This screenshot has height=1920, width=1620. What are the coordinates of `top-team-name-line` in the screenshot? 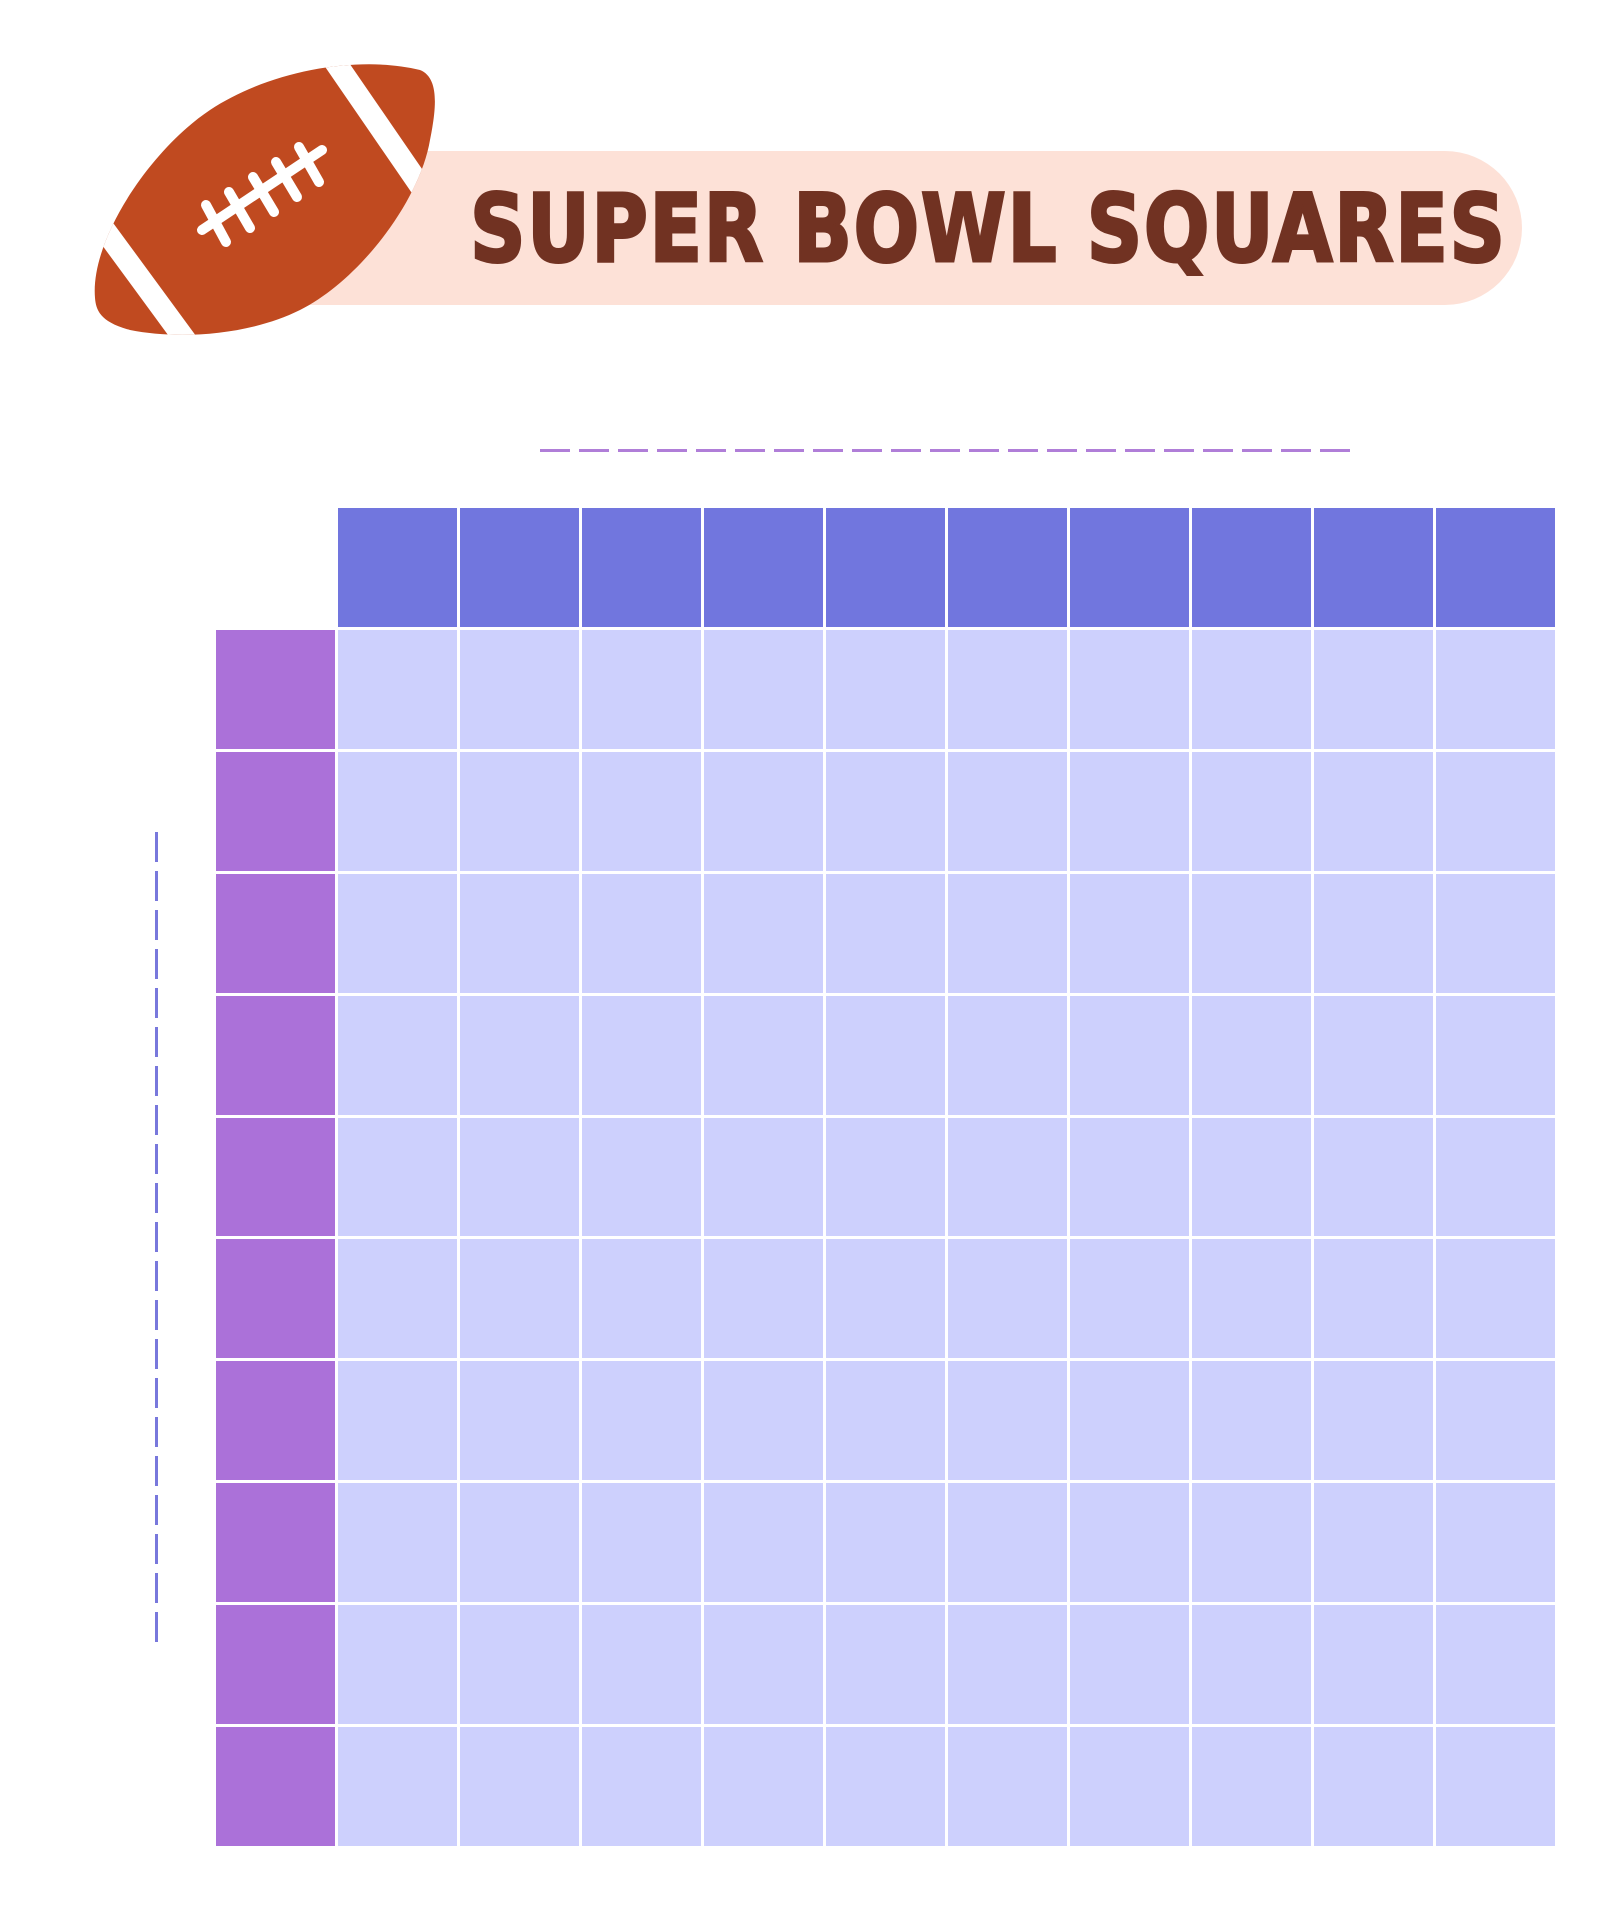 It's located at (947, 450).